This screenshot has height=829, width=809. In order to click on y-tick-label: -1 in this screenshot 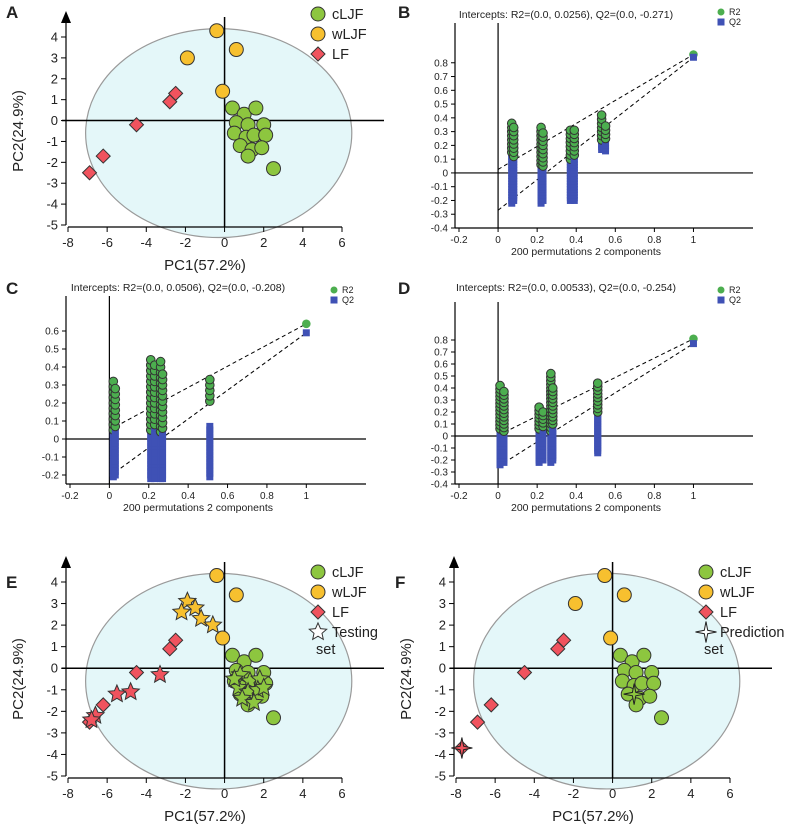, I will do `click(52, 141)`.